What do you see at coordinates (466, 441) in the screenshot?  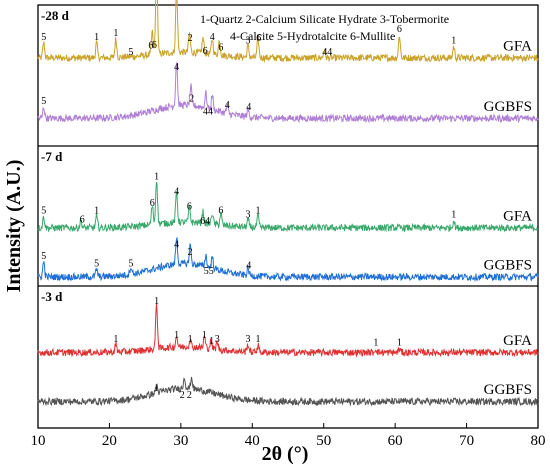 I see `x-tick-label: 70` at bounding box center [466, 441].